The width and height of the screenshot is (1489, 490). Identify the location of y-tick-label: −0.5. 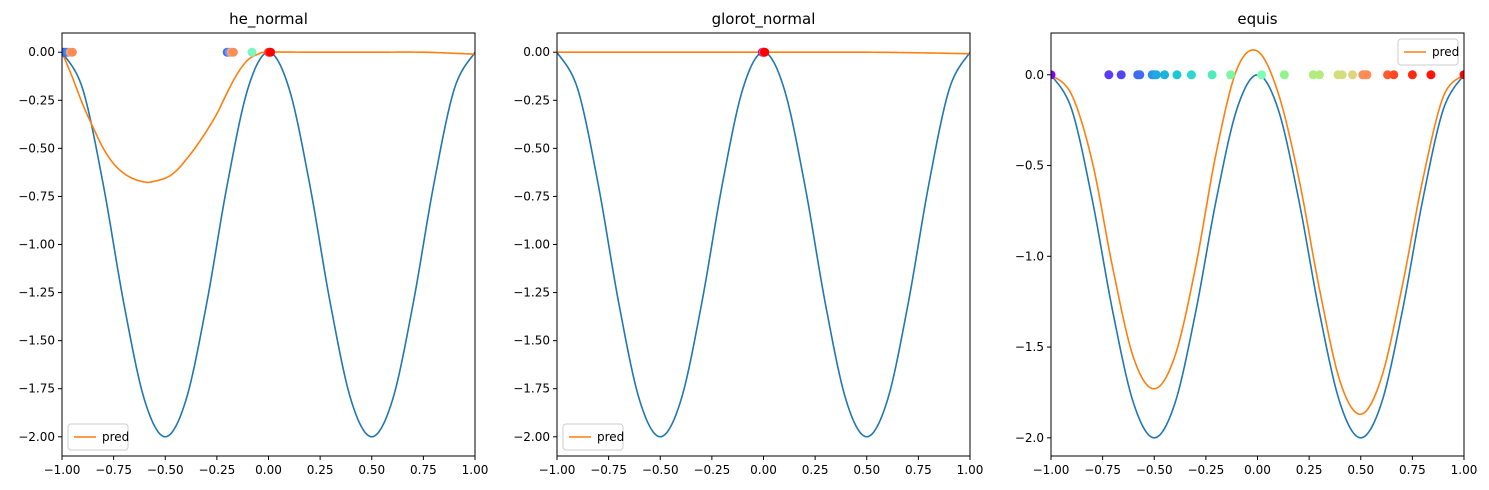
(1029, 166).